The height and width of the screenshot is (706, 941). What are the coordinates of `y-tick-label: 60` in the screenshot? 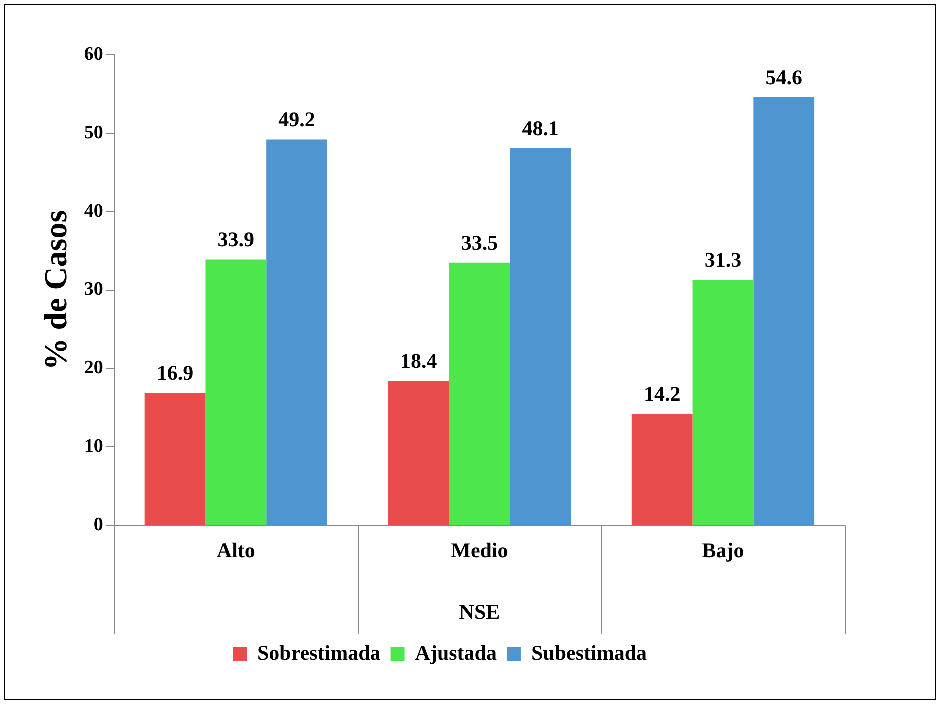 It's located at (94, 54).